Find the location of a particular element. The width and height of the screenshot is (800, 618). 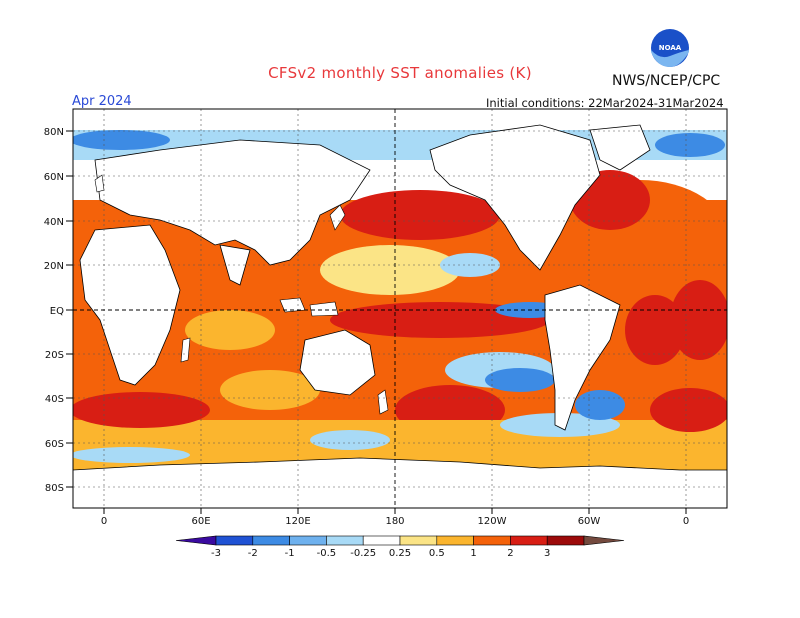

colorbar: -3 -2 -1 -0.5 -0.25 0.25 0.5 1 2 3 is located at coordinates (400, 547).